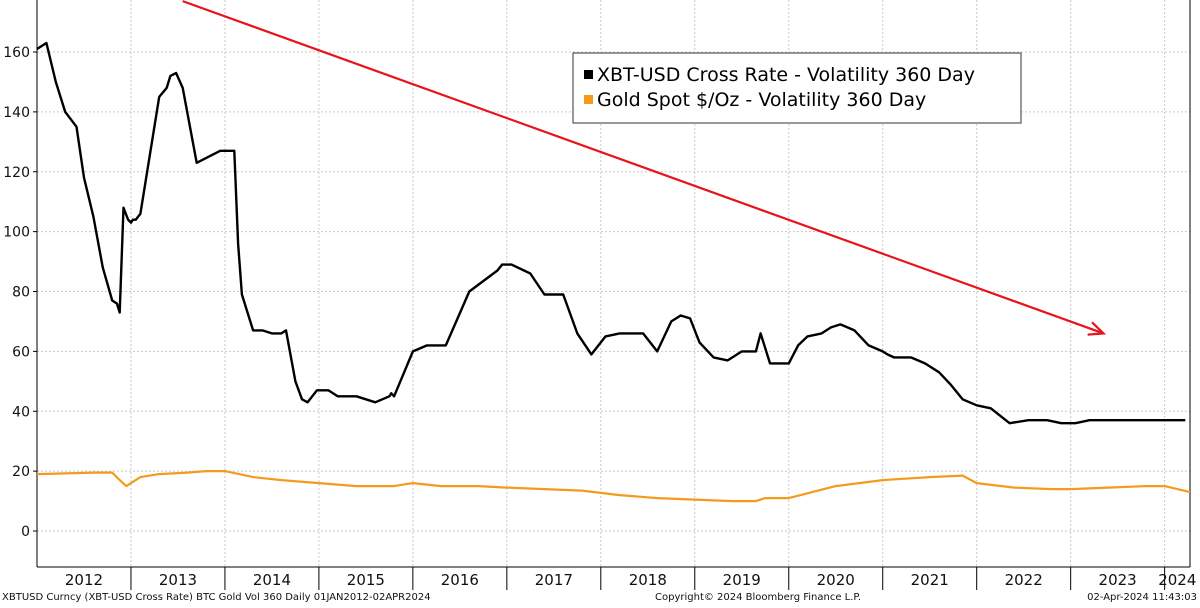 Image resolution: width=1200 pixels, height=608 pixels. I want to click on x-tick-label: 2012, so click(84, 580).